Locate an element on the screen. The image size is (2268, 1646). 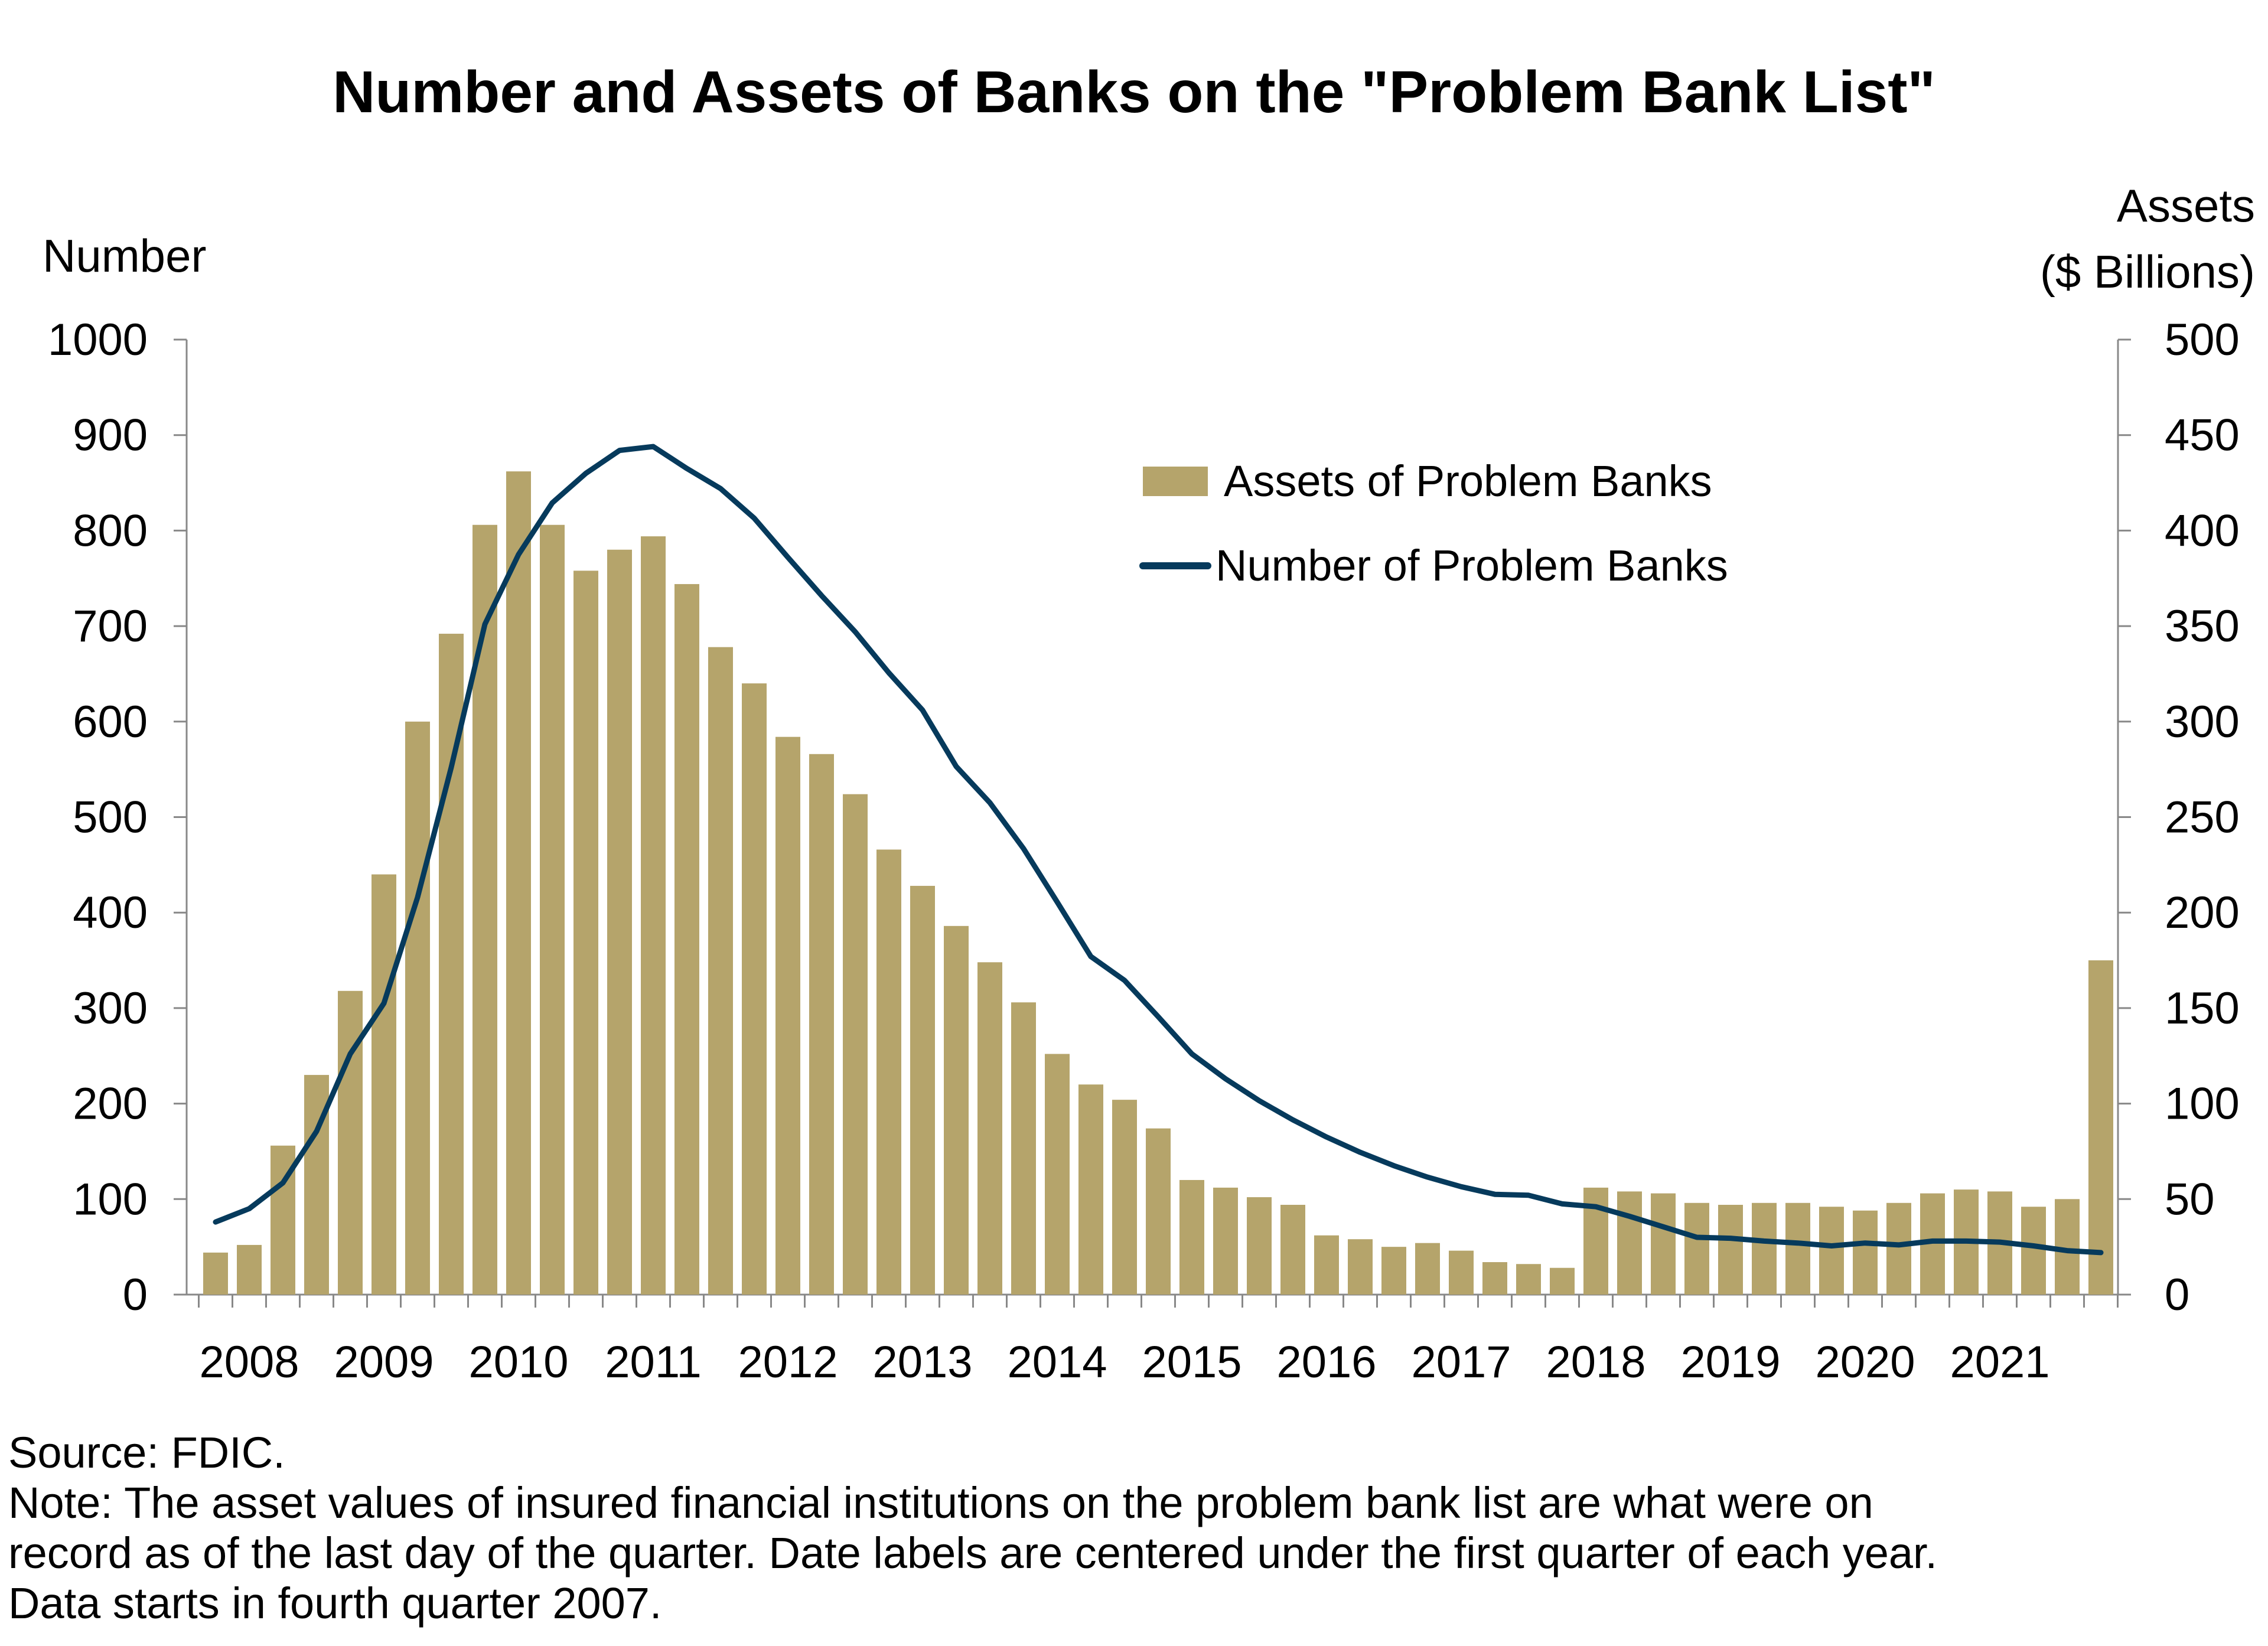
x-tick-label-year: 2021 is located at coordinates (1999, 1362).